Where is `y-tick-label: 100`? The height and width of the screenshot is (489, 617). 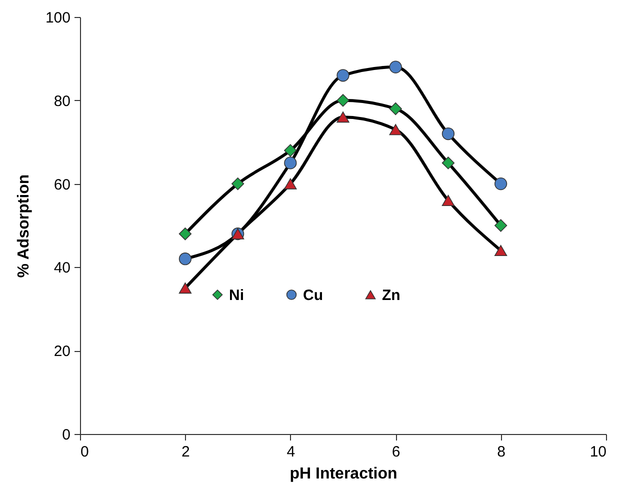 y-tick-label: 100 is located at coordinates (57, 18).